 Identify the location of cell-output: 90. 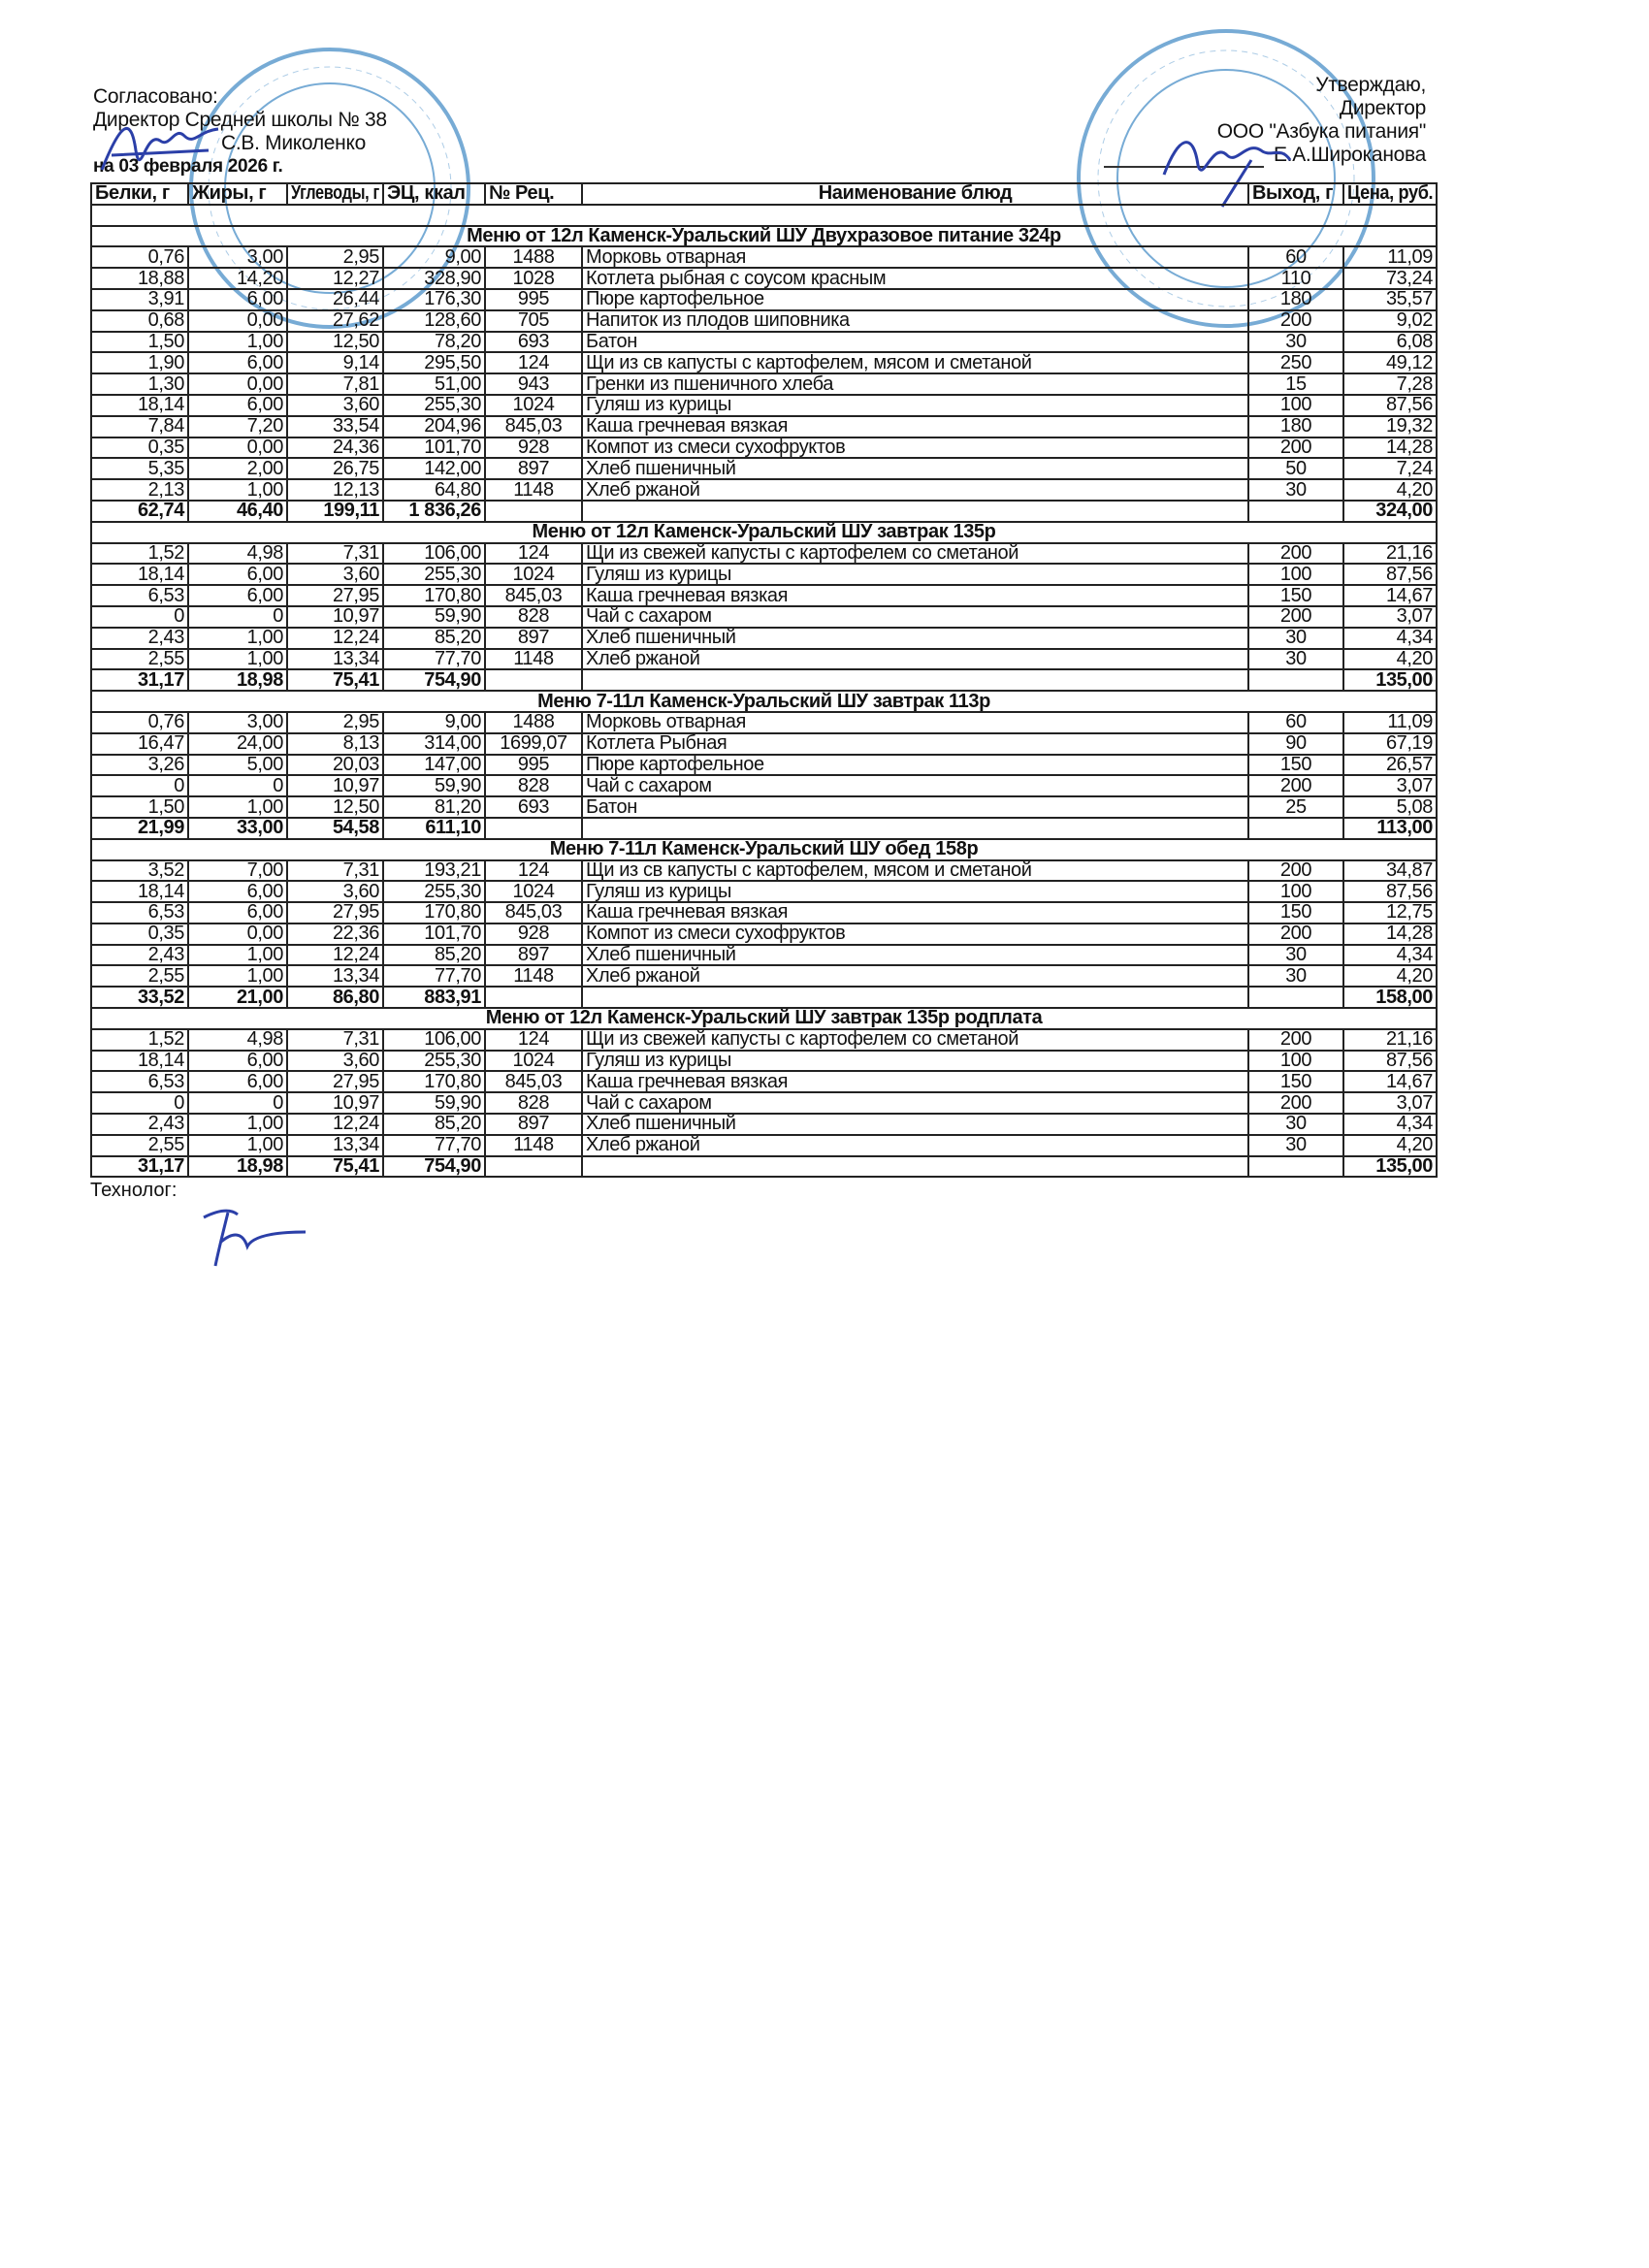
(1295, 743).